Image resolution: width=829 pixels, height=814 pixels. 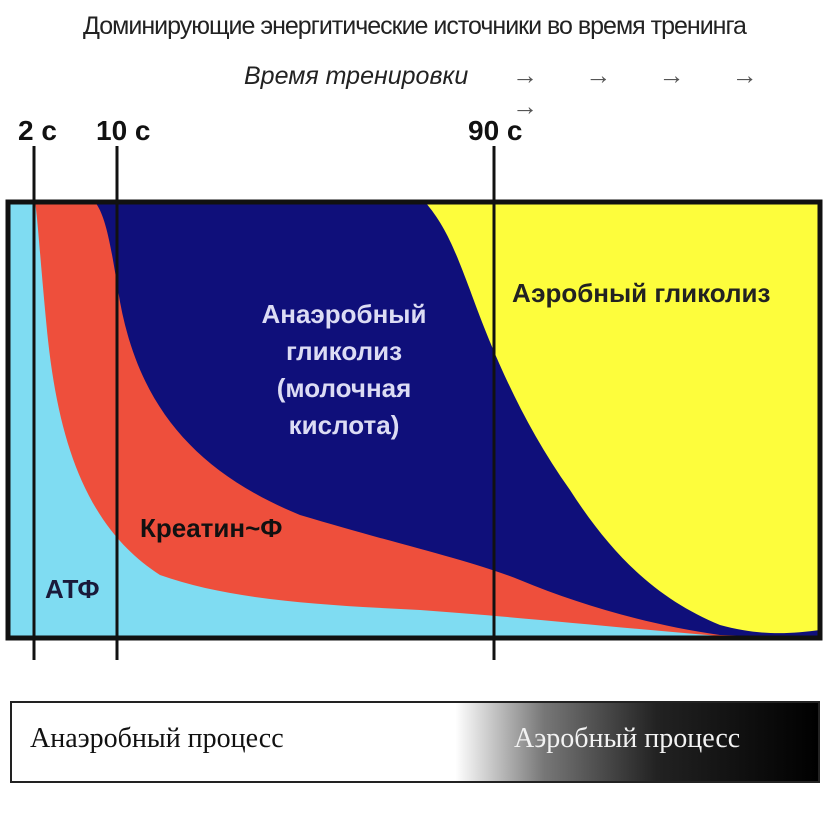 I want to click on label-atp: АТФ, so click(x=72, y=589).